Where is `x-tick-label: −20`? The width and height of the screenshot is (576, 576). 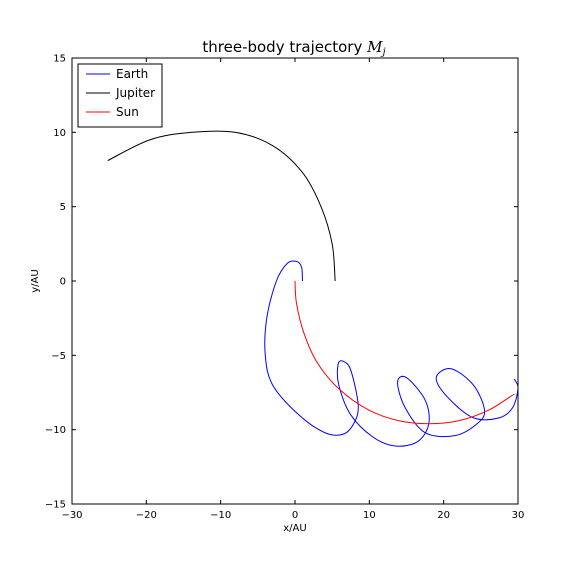
x-tick-label: −20 is located at coordinates (146, 515).